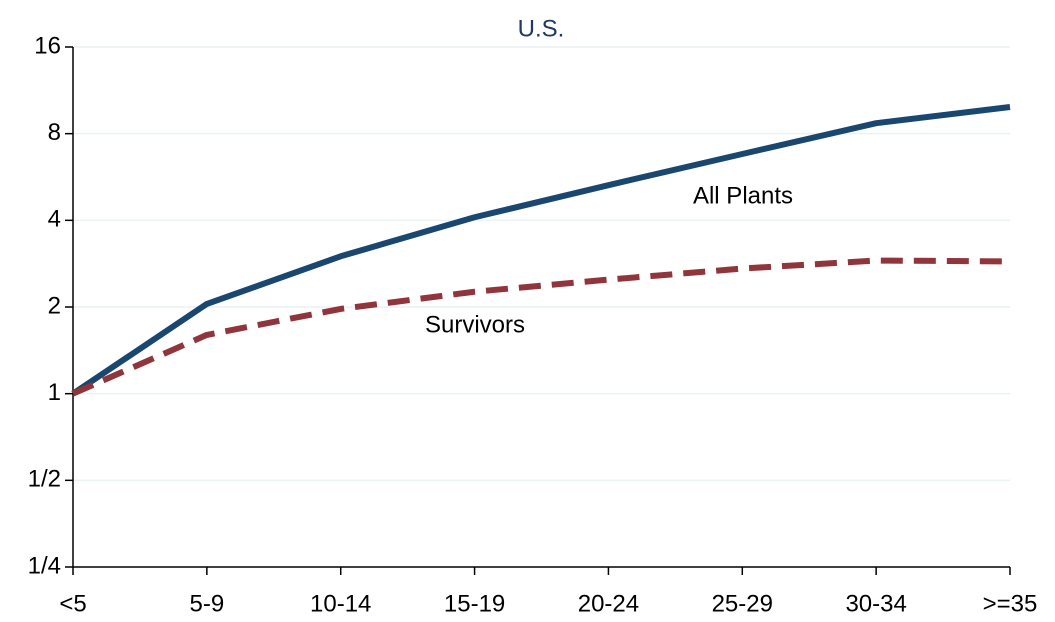 The image size is (1055, 622). I want to click on x-tick-label: 30-34, so click(875, 603).